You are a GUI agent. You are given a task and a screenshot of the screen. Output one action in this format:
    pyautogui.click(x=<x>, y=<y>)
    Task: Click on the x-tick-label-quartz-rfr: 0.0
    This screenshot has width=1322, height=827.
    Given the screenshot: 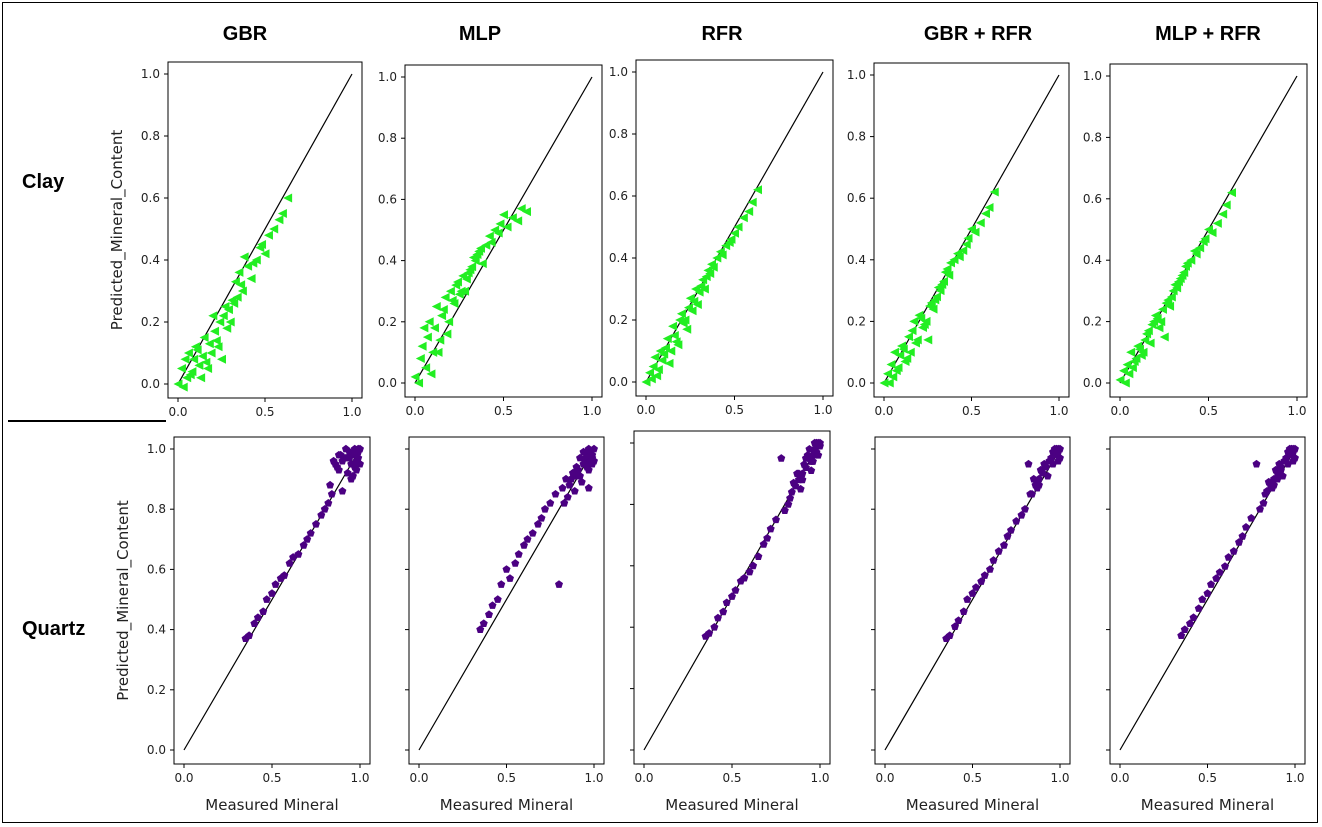 What is the action you would take?
    pyautogui.click(x=643, y=778)
    